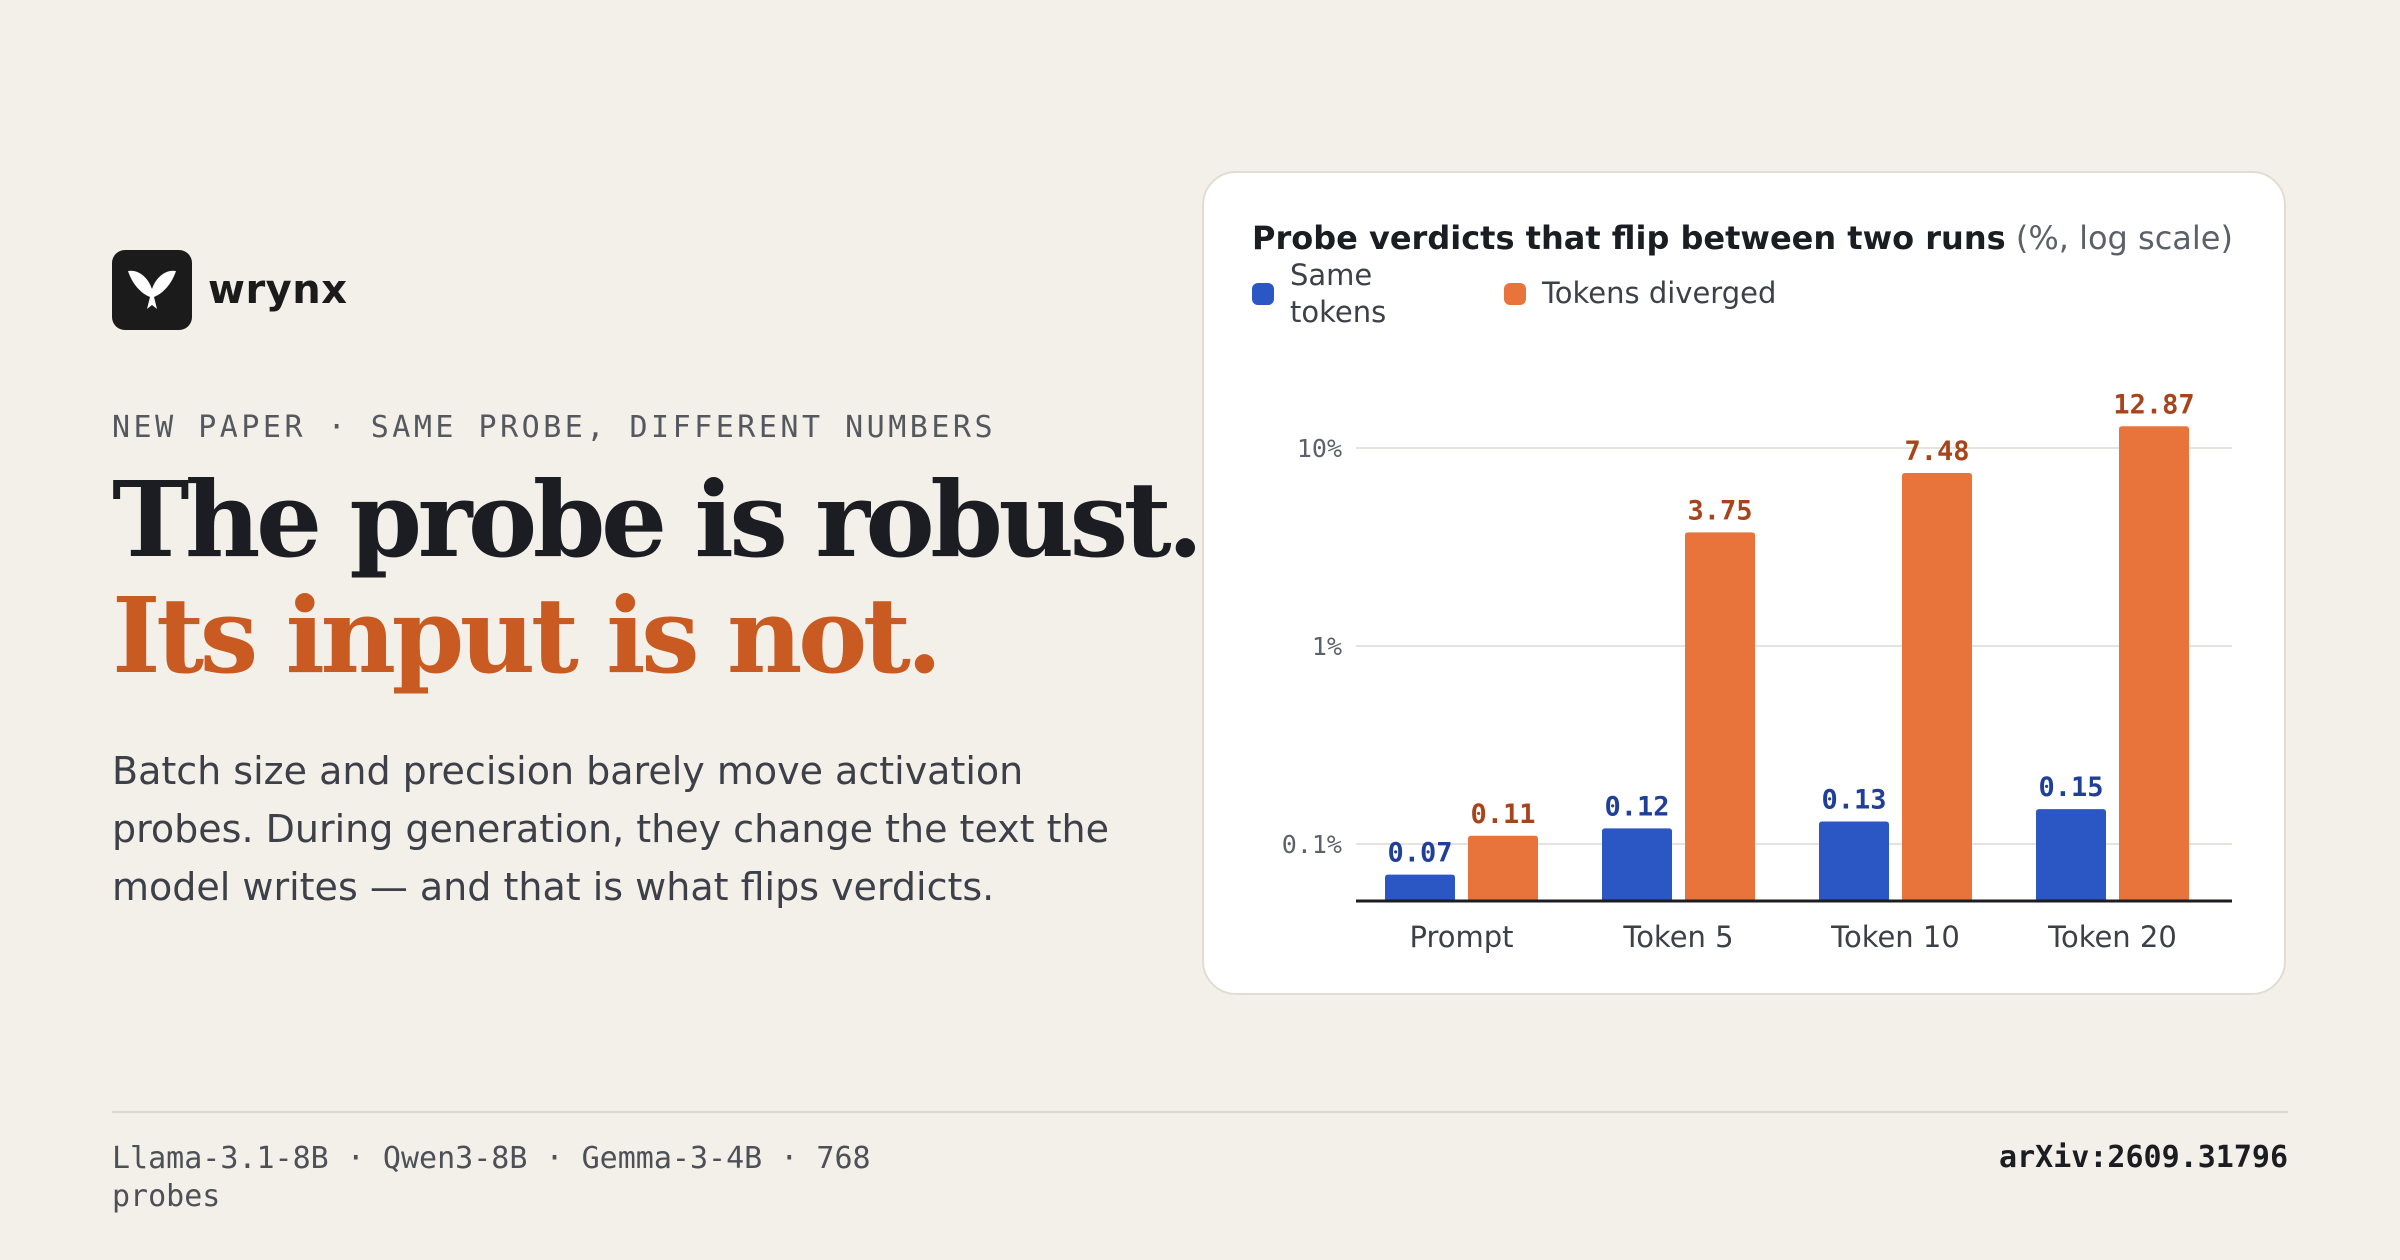  Describe the element at coordinates (1338, 293) in the screenshot. I see `legend-label-same: Same tokens` at that location.